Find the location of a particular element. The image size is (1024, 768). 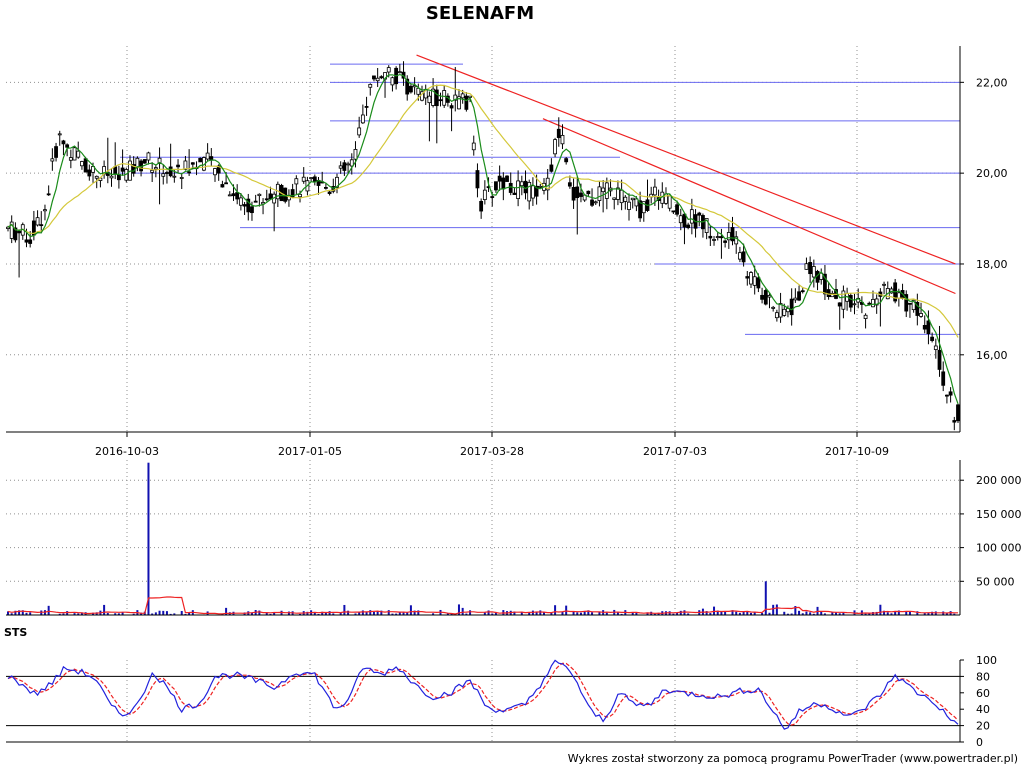

sts-reference-lines is located at coordinates (483, 701).